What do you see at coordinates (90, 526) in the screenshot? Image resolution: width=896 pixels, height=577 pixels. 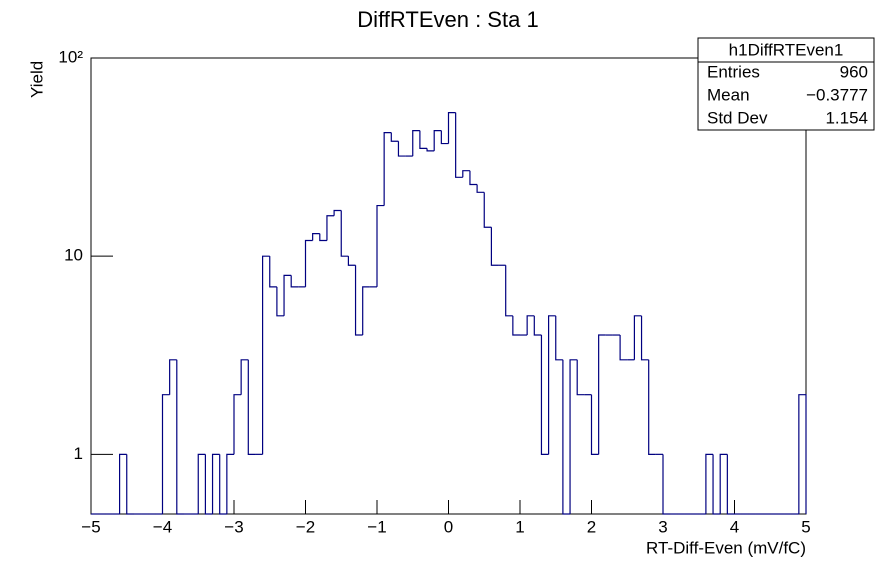 I see `x-tick-label: −5` at bounding box center [90, 526].